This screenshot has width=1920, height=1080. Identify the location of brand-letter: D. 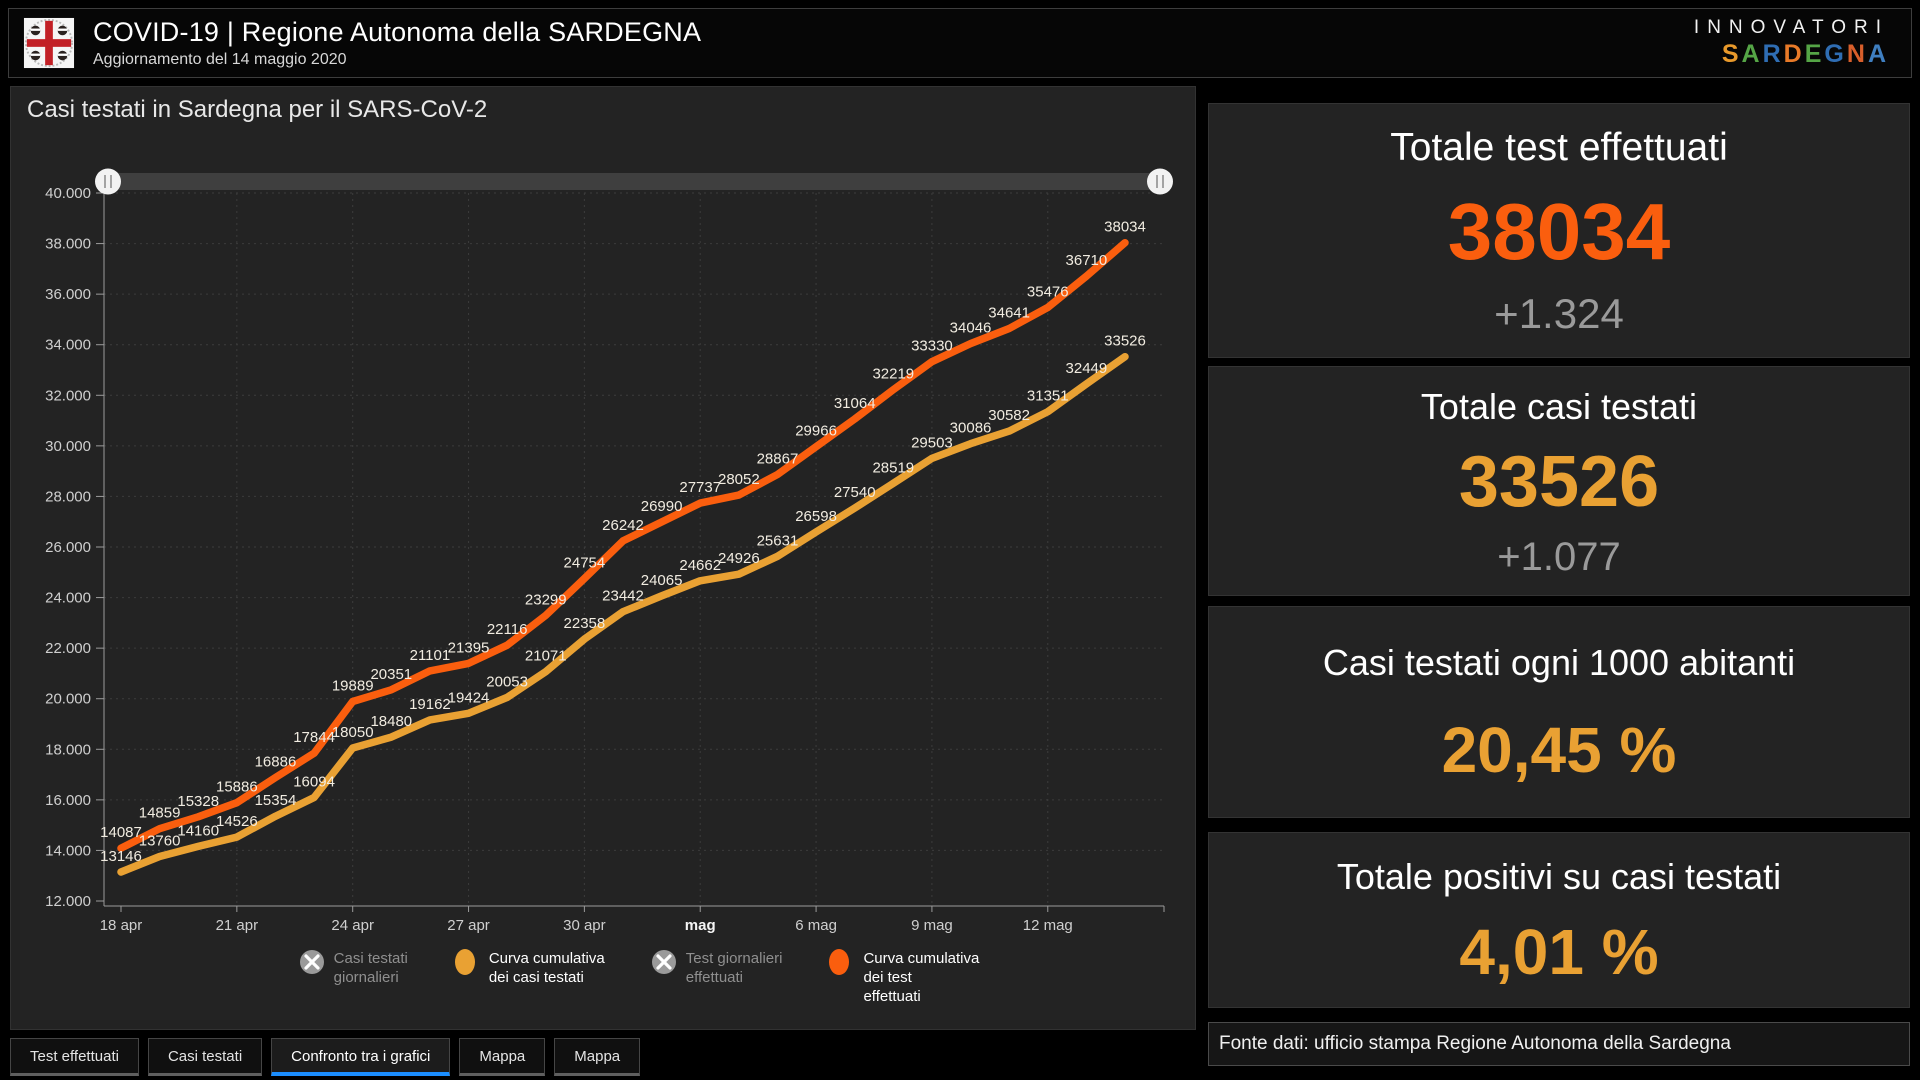
(1794, 54).